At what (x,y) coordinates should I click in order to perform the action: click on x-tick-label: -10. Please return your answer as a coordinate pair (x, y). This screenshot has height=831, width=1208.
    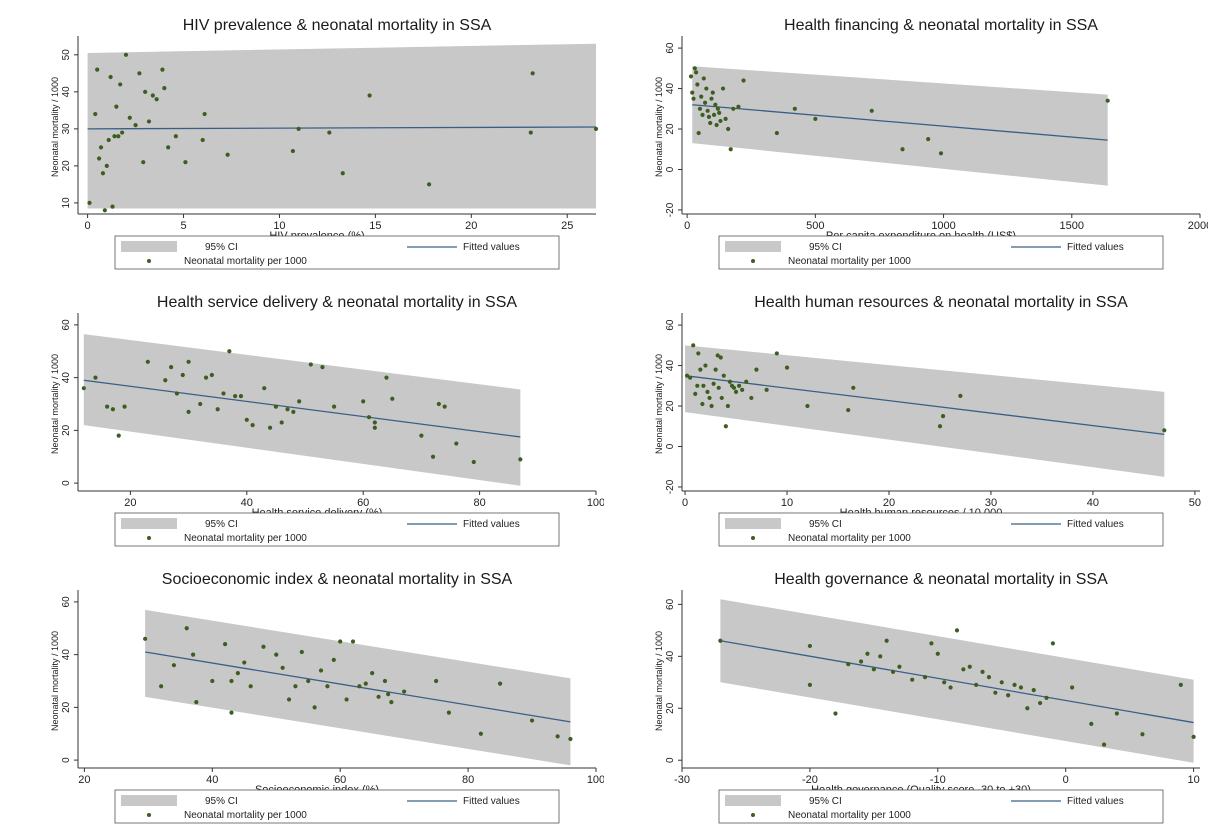
    Looking at the image, I should click on (938, 780).